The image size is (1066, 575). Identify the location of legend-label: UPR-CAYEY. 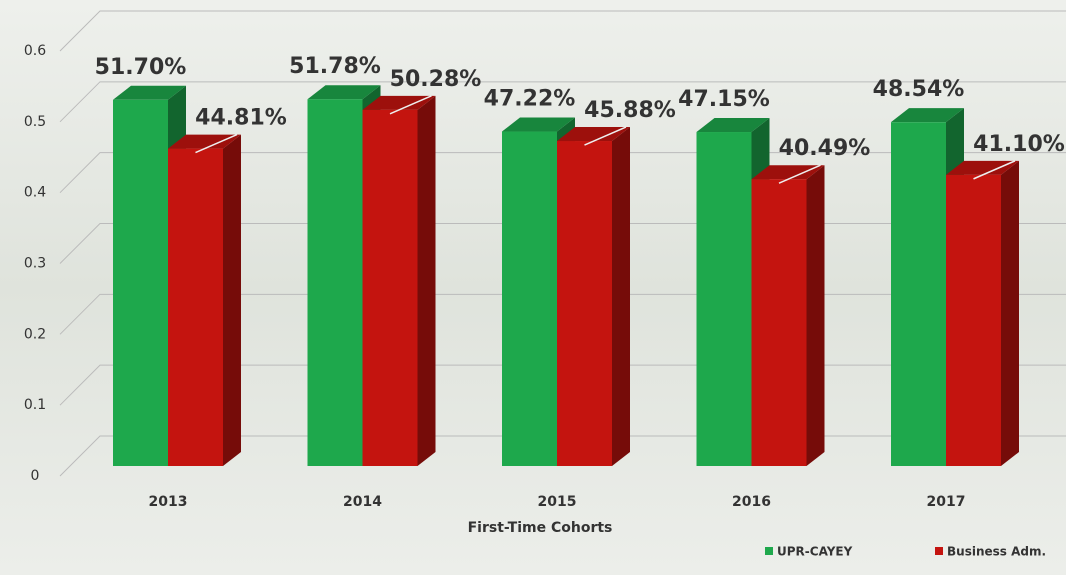
(815, 552).